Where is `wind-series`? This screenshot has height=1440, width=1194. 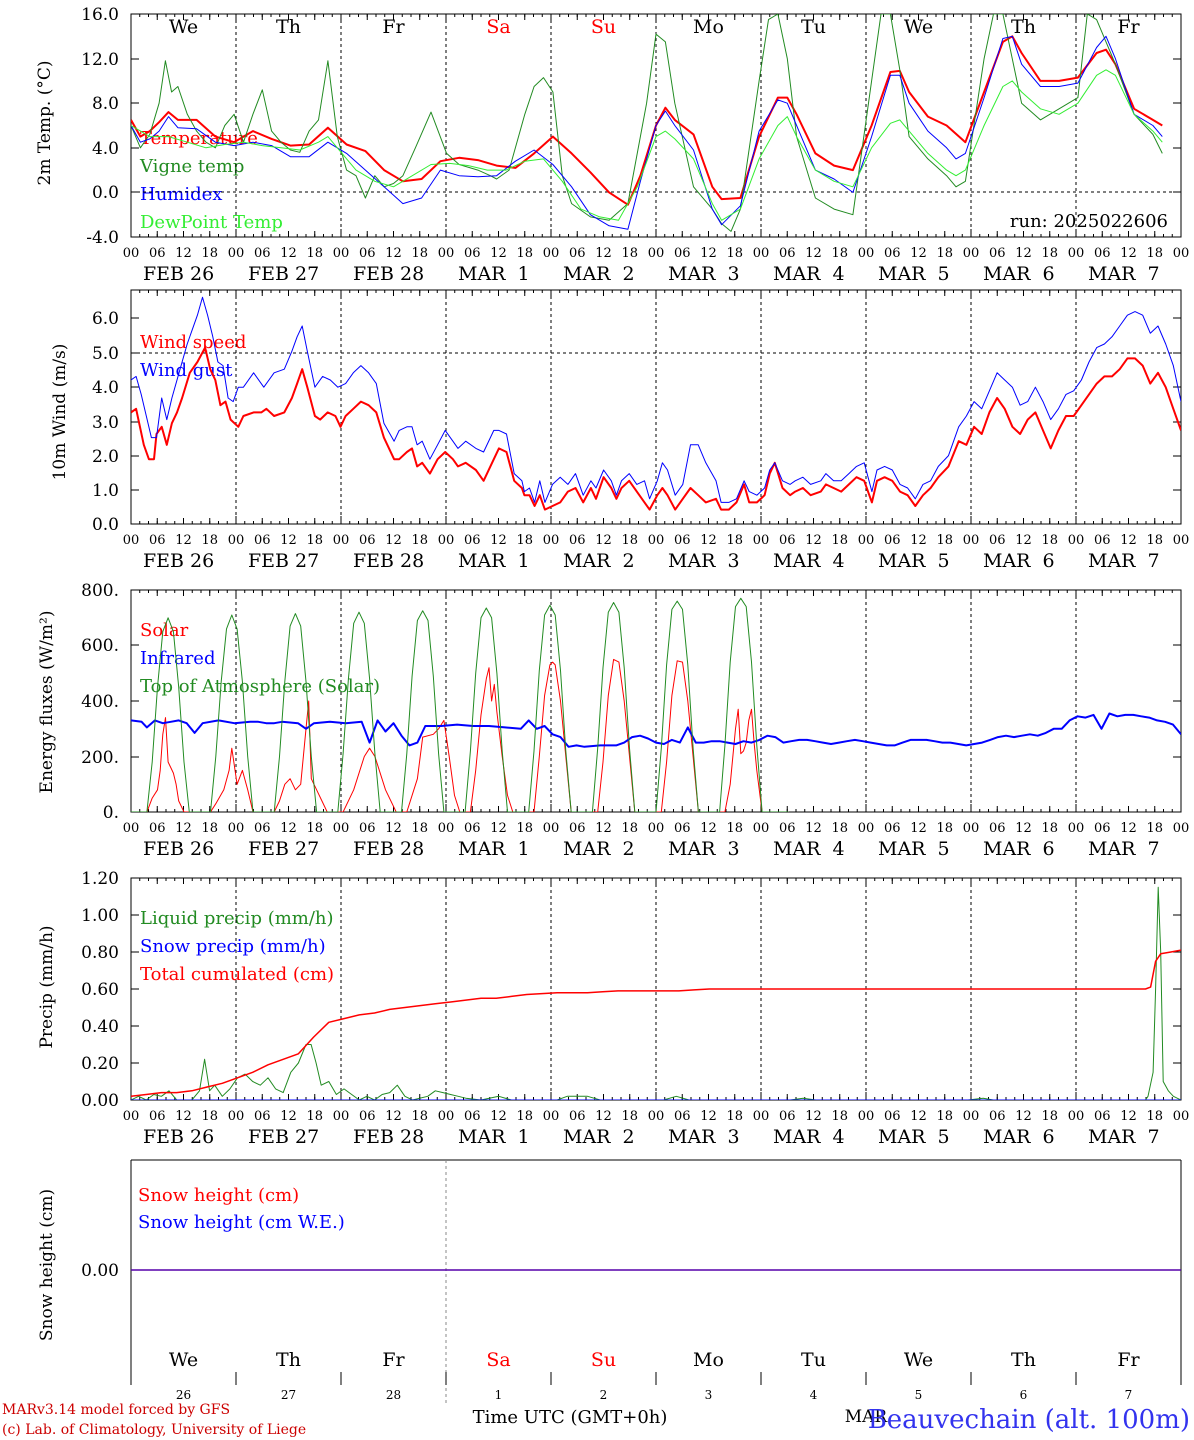 wind-series is located at coordinates (656, 403).